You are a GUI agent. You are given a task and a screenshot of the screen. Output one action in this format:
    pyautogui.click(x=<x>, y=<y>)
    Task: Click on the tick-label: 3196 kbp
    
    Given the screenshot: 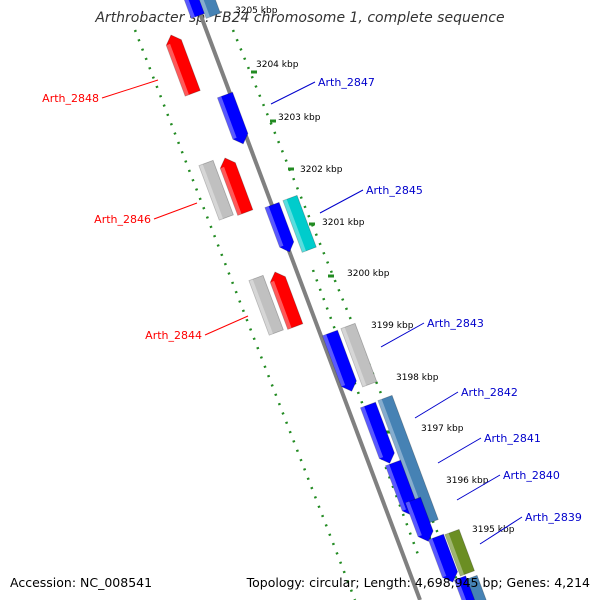 What is the action you would take?
    pyautogui.click(x=467, y=481)
    